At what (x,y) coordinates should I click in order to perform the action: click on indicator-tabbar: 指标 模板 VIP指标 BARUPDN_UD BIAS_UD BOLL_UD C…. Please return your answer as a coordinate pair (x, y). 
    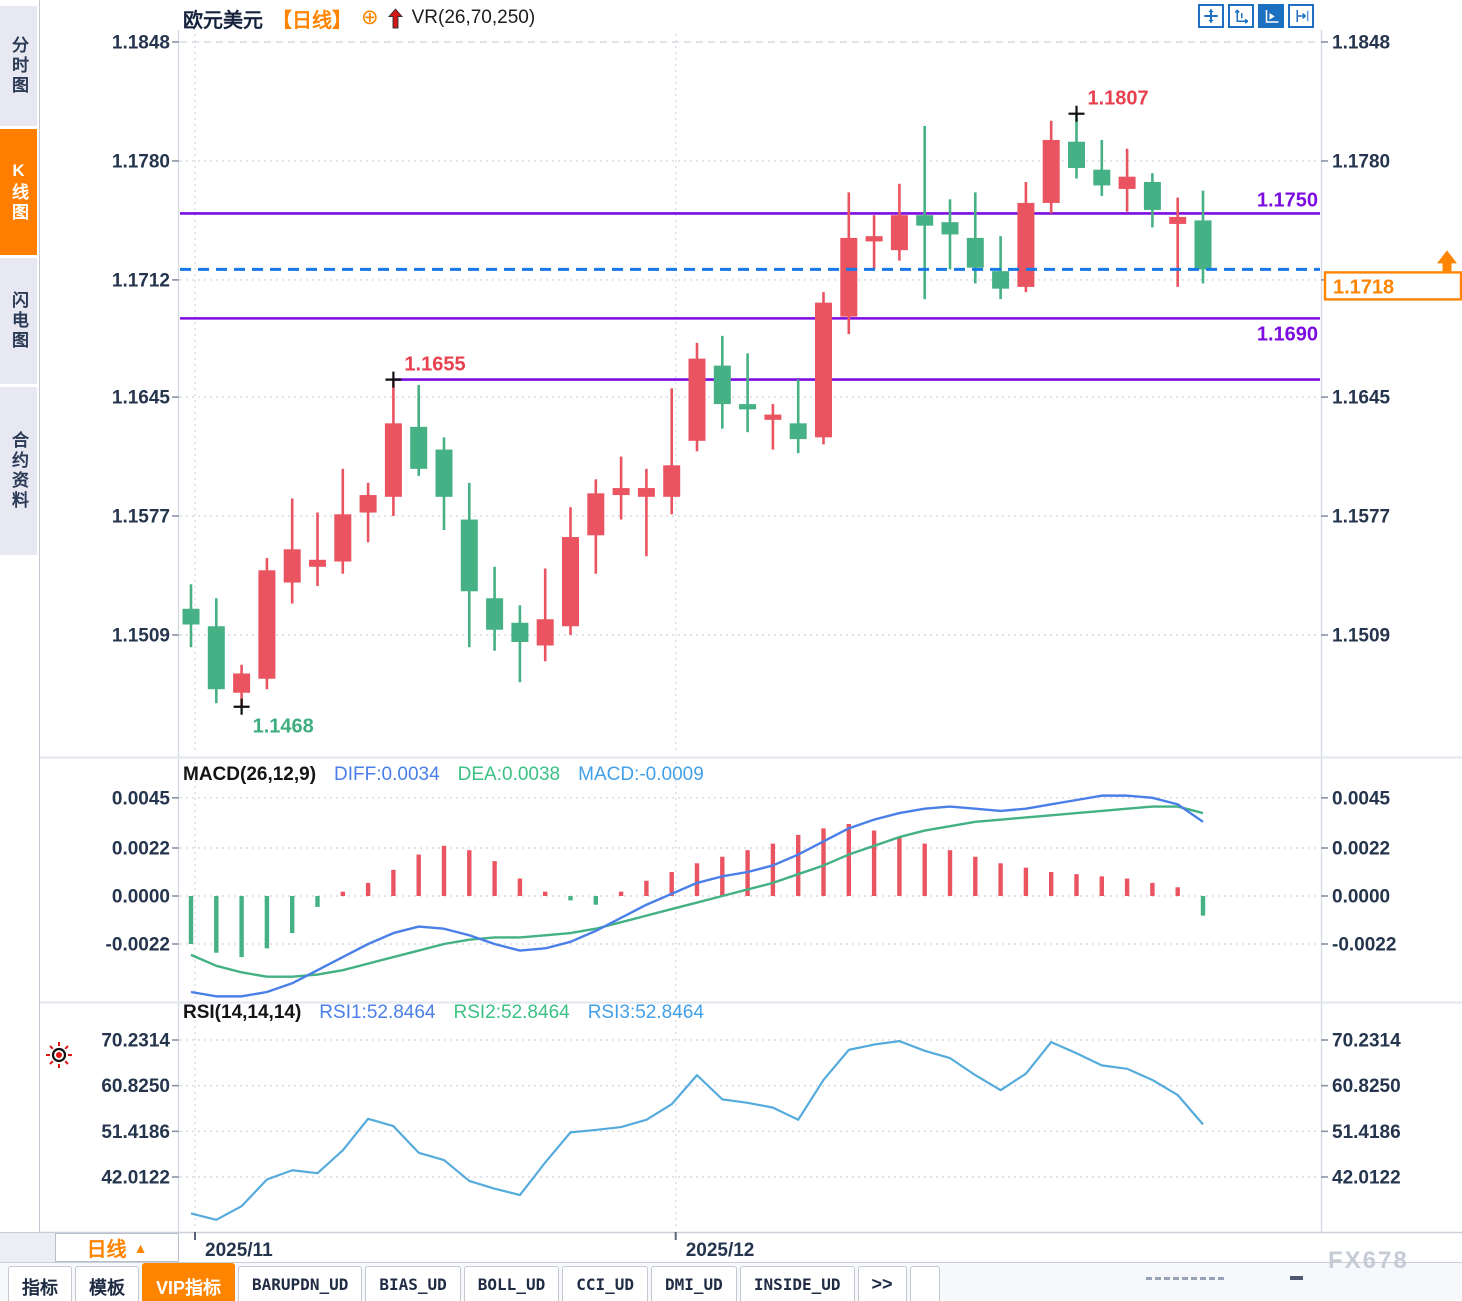
    Looking at the image, I should click on (731, 1281).